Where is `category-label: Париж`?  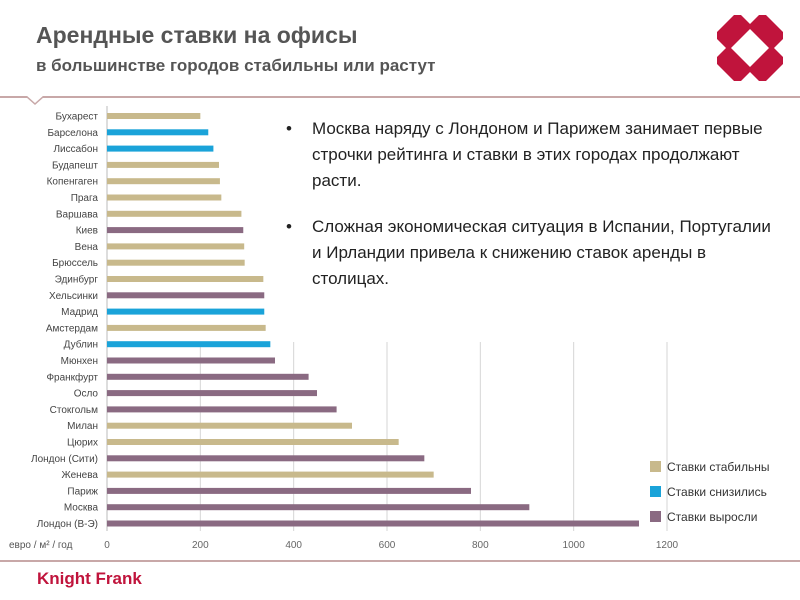
category-label: Париж is located at coordinates (82, 491).